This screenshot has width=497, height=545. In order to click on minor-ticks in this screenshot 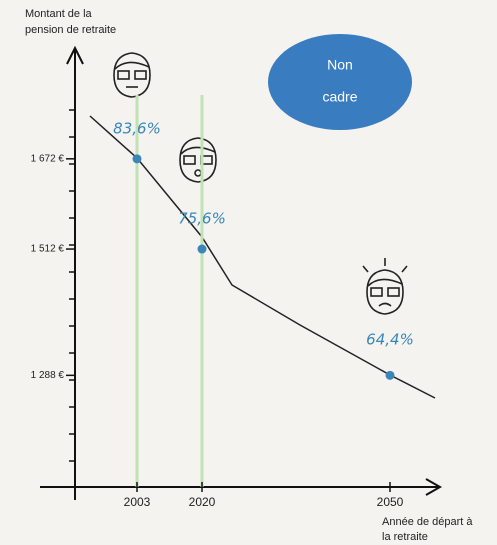, I will do `click(72, 285)`.